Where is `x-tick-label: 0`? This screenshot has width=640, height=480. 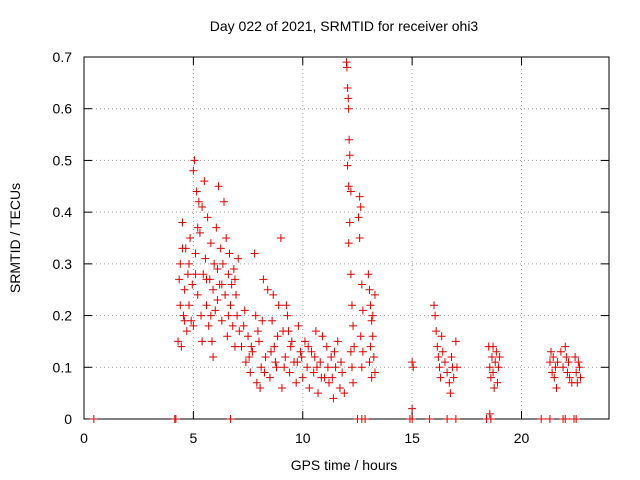
x-tick-label: 0 is located at coordinates (84, 438).